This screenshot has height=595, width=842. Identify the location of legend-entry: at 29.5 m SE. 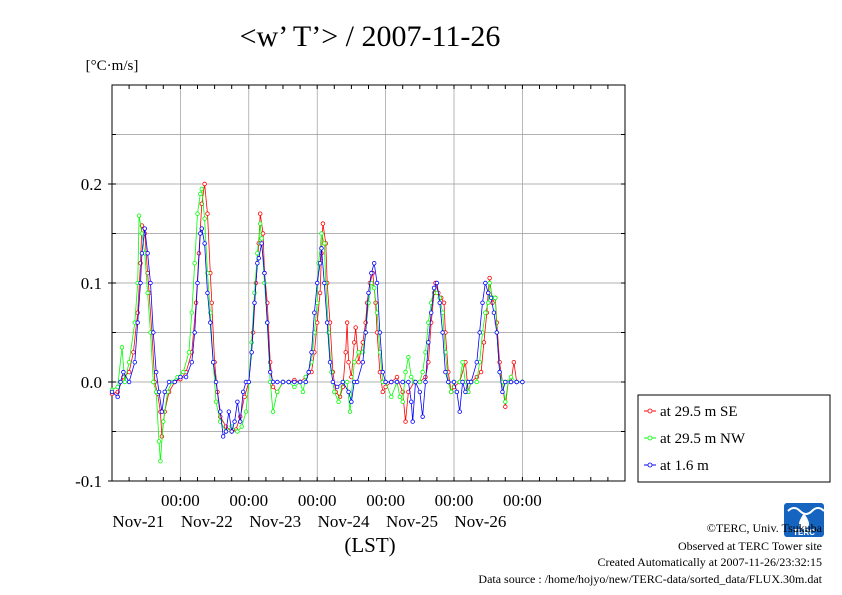
(691, 412).